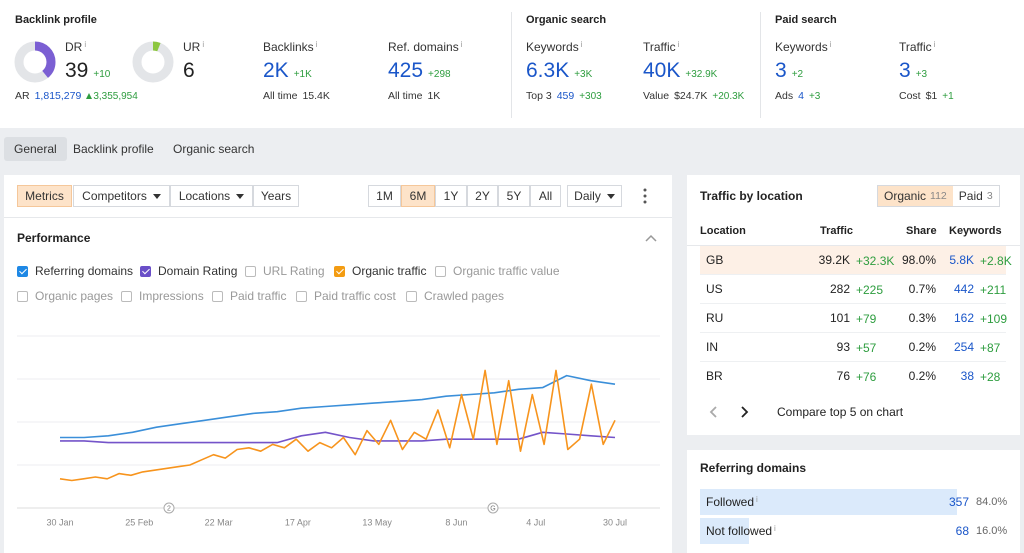 This screenshot has height=553, width=1024. What do you see at coordinates (74, 296) in the screenshot?
I see `label: Organic pages` at bounding box center [74, 296].